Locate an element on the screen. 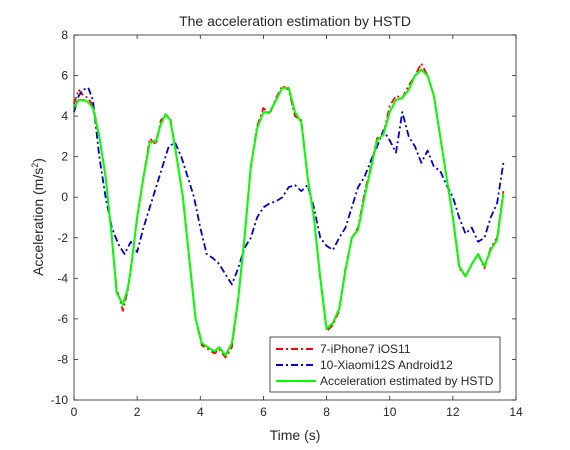  x-tick-label: 8 is located at coordinates (326, 412).